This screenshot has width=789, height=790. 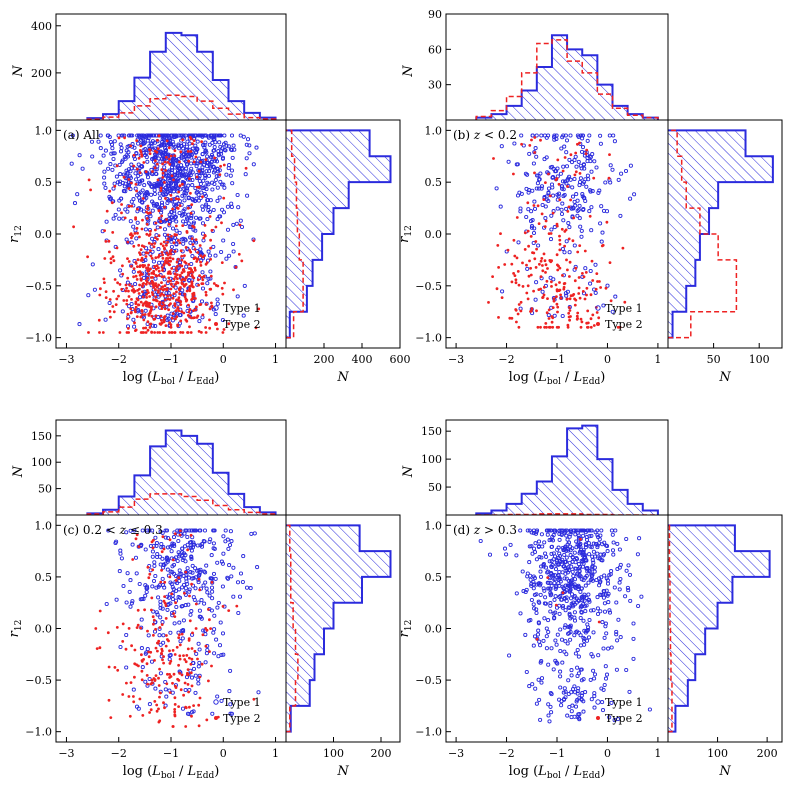 What do you see at coordinates (275, 359) in the screenshot?
I see `scatter-xtick-label: 1` at bounding box center [275, 359].